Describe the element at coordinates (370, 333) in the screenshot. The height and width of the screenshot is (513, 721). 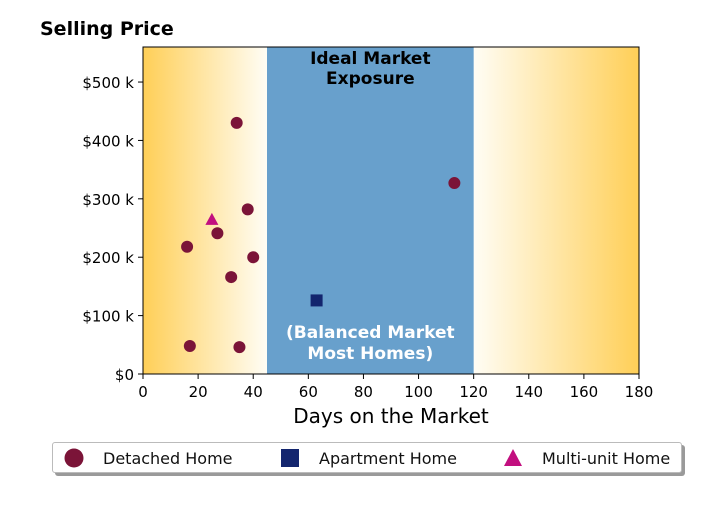
I see `band-label-bottom-line1: (Balanced Market` at that location.